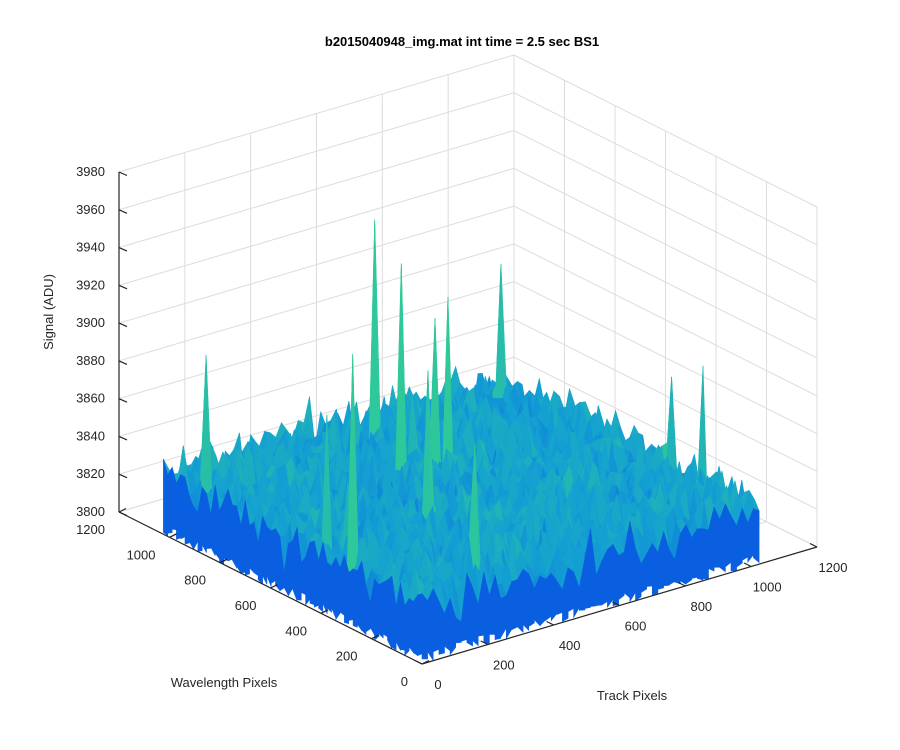 This screenshot has height=750, width=900. What do you see at coordinates (224, 682) in the screenshot?
I see `y-axis-label: Wavelength Pixels` at bounding box center [224, 682].